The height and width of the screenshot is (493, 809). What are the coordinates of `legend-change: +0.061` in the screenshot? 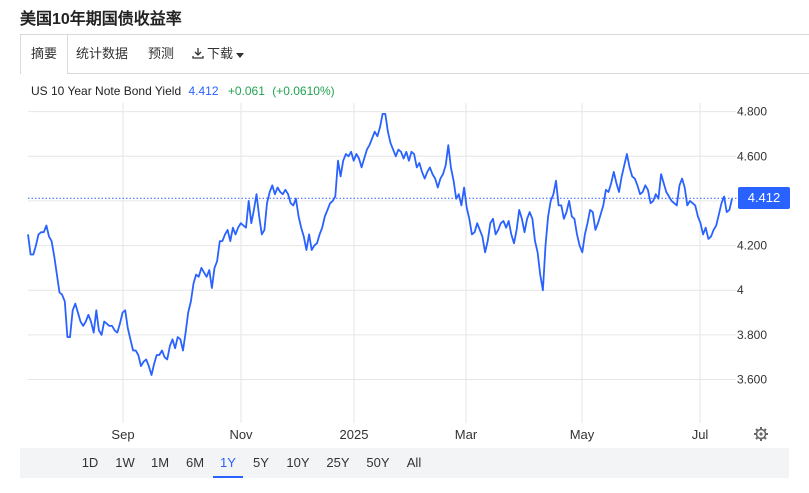 It's located at (246, 91).